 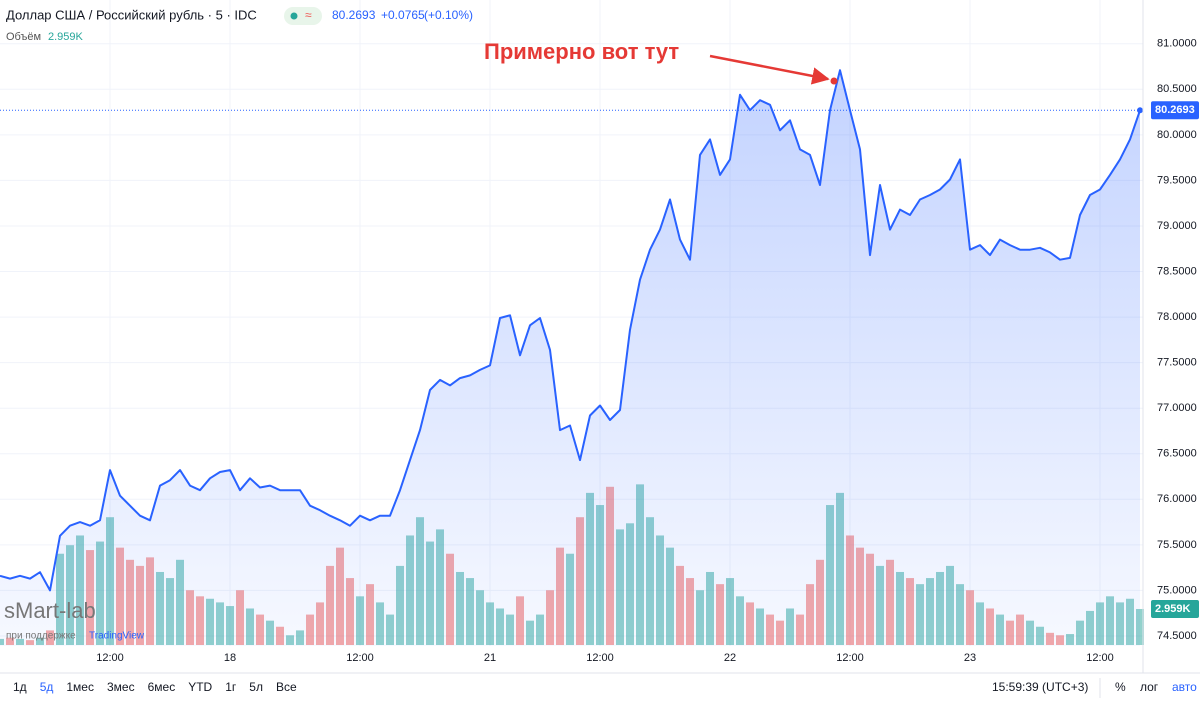 What do you see at coordinates (1149, 687) in the screenshot?
I see `option: лог` at bounding box center [1149, 687].